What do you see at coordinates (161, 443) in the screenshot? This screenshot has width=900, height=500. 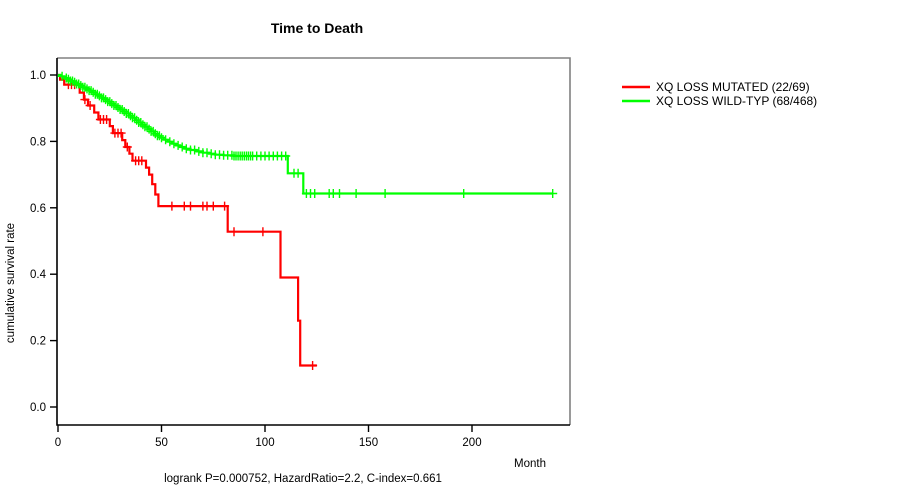 I see `x-tick-label: 50` at bounding box center [161, 443].